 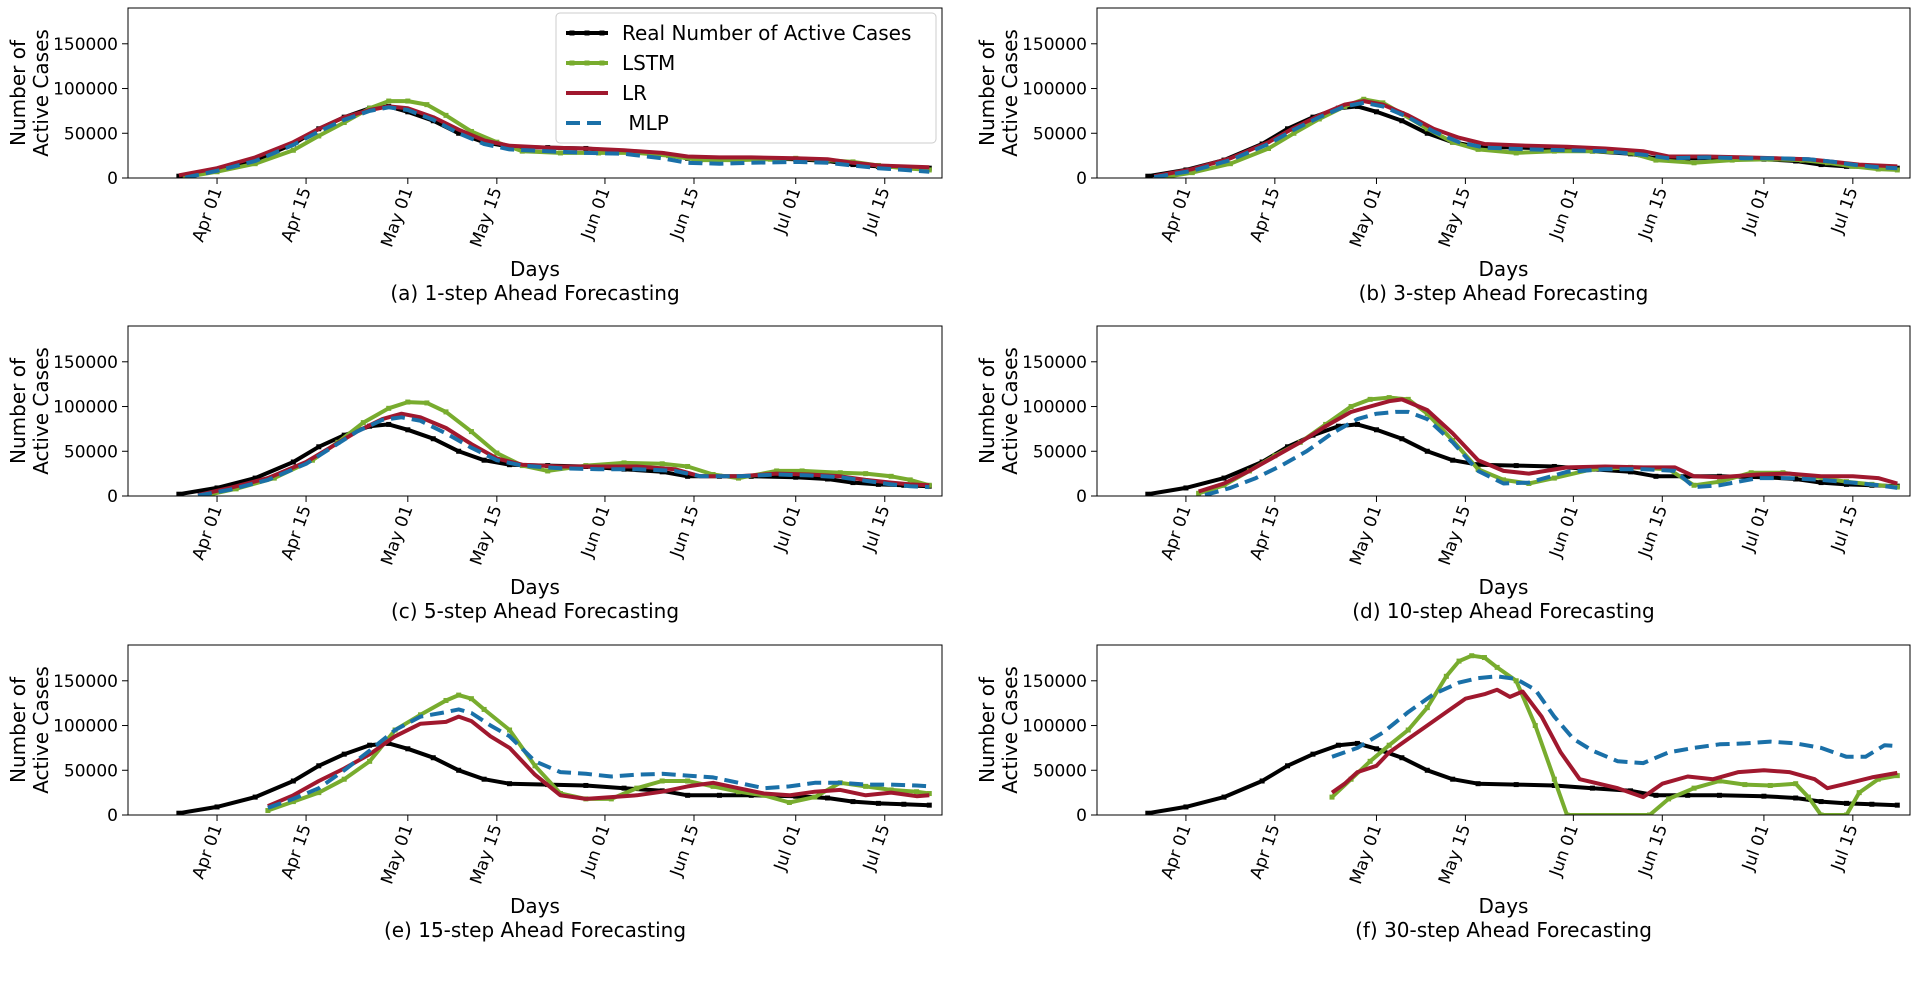 I want to click on legend: Real Number of Active Cases LSTM LR MLP, so click(x=746, y=78).